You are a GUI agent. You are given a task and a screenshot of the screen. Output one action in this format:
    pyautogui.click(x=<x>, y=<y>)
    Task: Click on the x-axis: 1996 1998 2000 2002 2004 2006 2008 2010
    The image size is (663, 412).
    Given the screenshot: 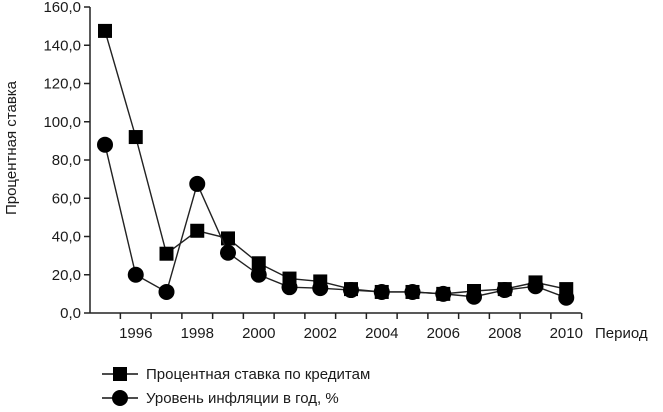 What is the action you would take?
    pyautogui.click(x=336, y=327)
    